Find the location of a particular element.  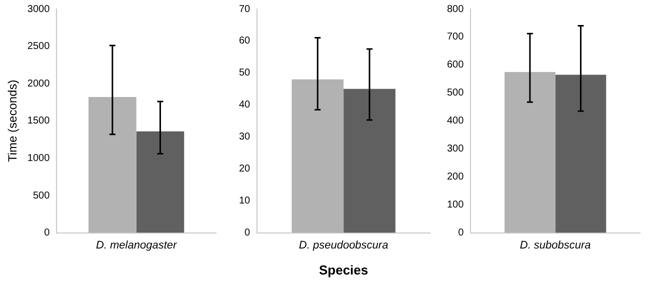

y-tick-label: 50 is located at coordinates (245, 73).